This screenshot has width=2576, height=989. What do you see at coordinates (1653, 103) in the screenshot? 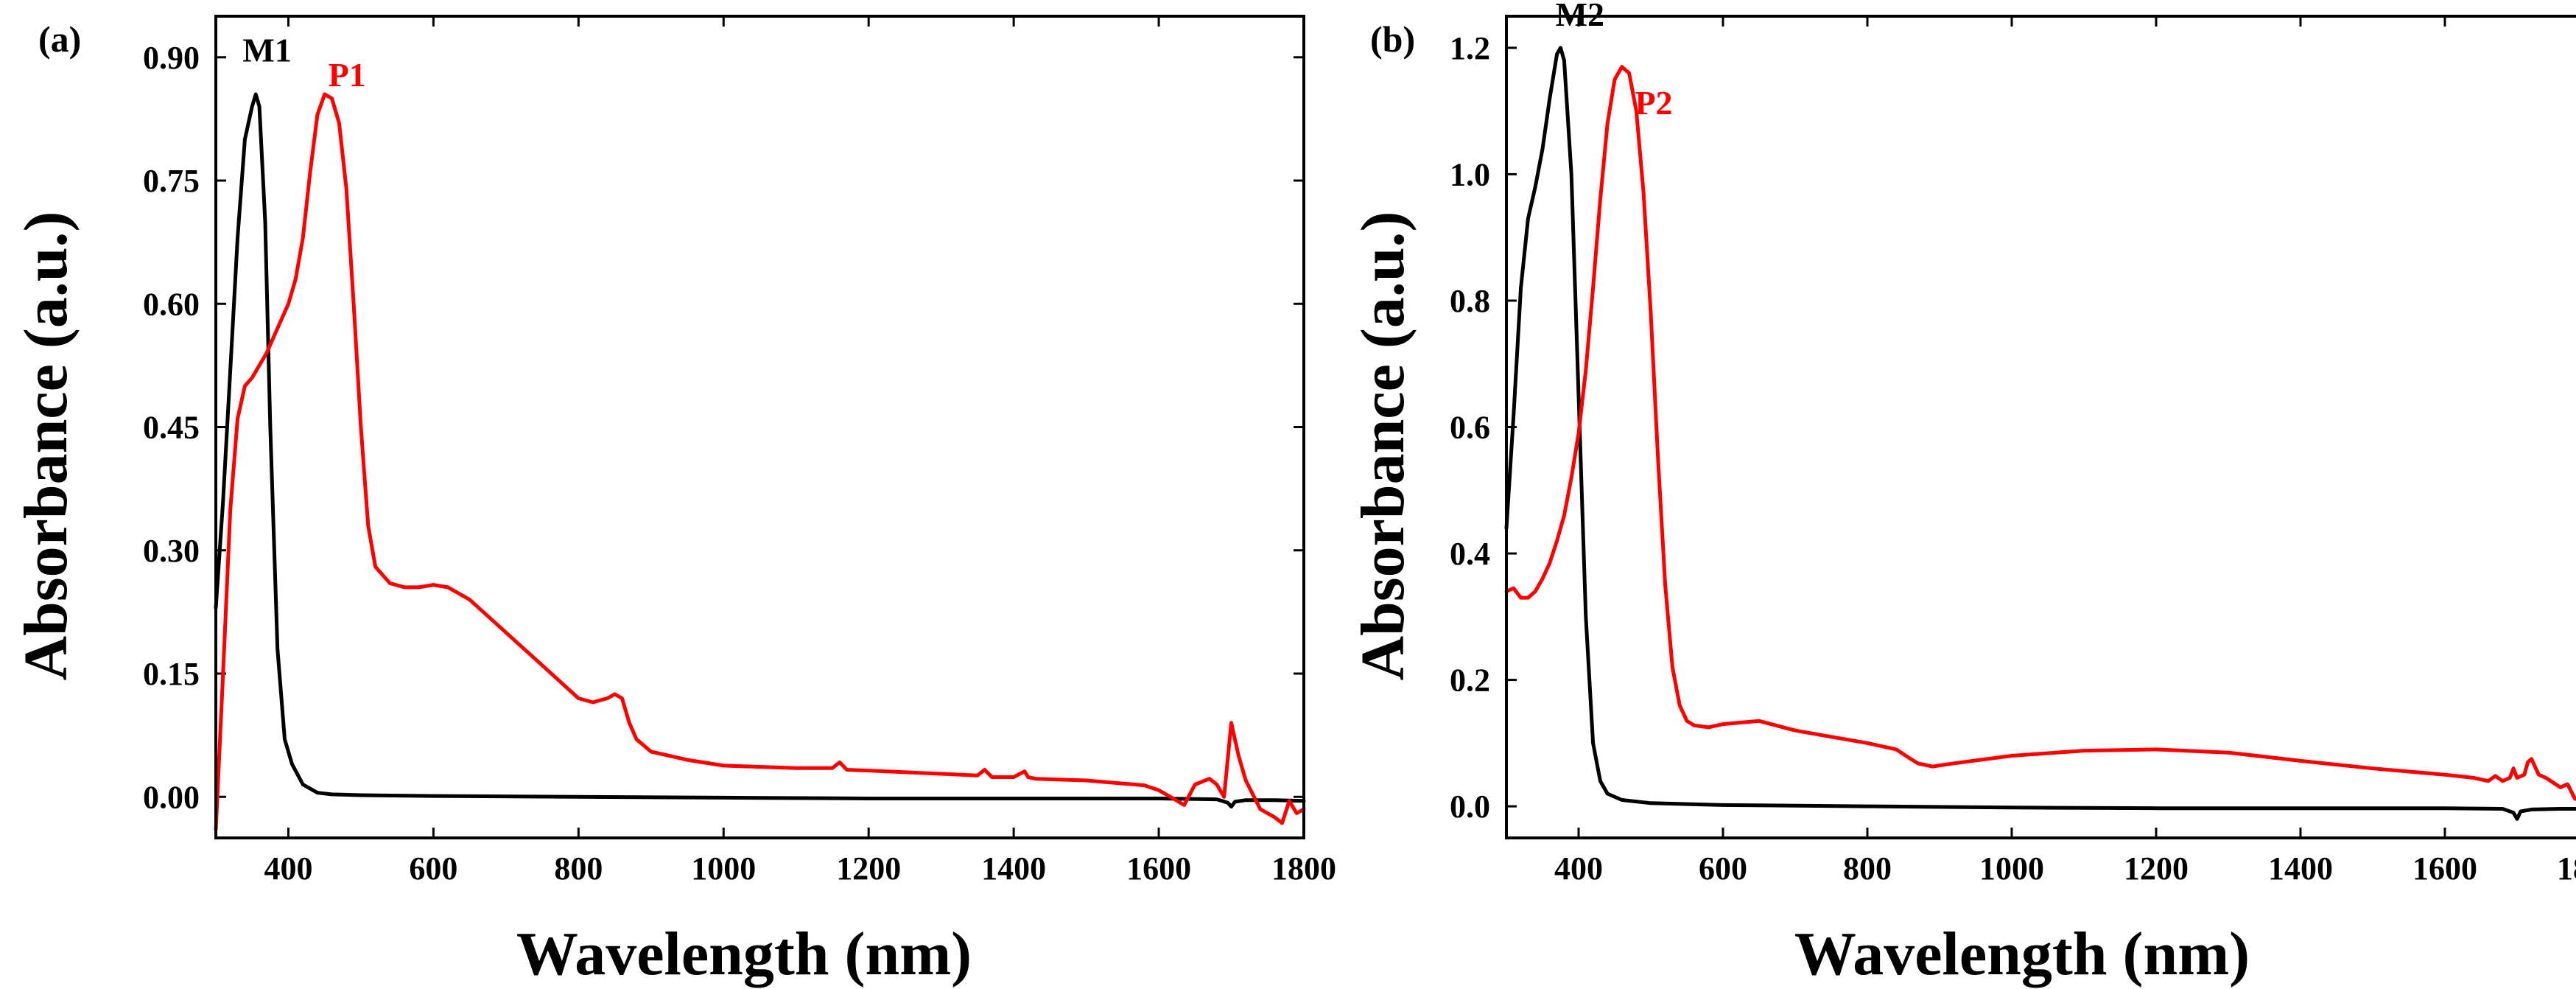
I see `annotation-p2: P2` at bounding box center [1653, 103].